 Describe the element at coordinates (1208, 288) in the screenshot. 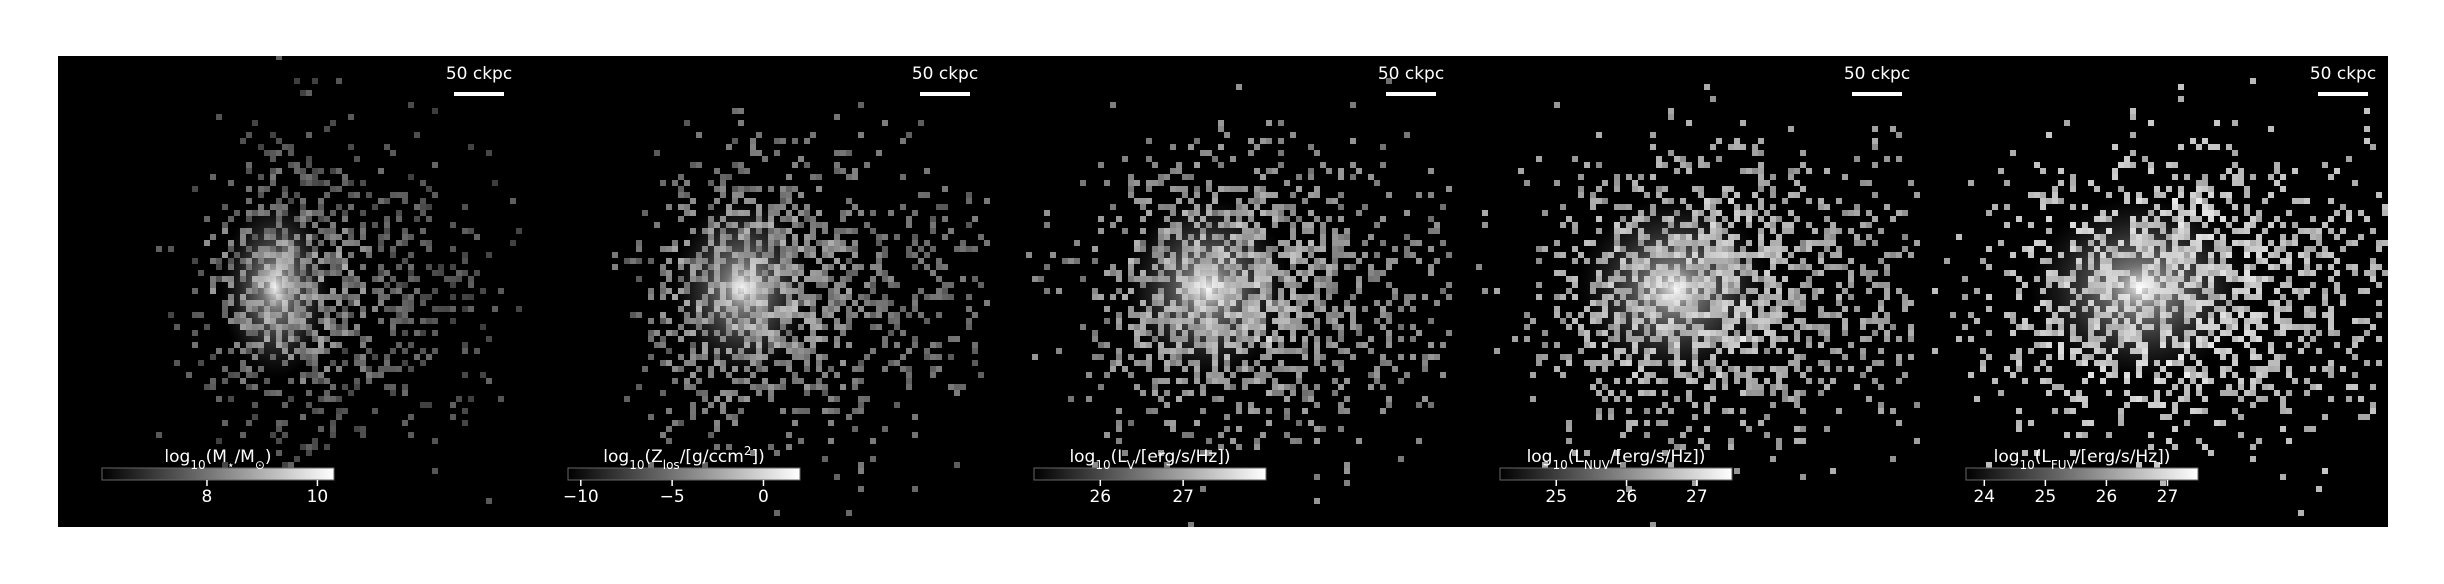

I see `galaxy-core` at that location.